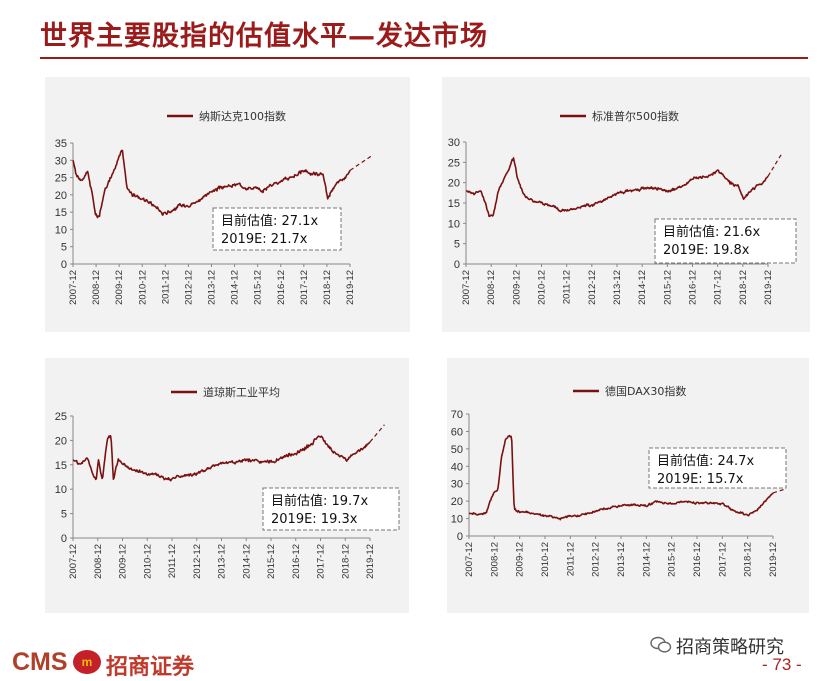 The height and width of the screenshot is (681, 834). Describe the element at coordinates (241, 392) in the screenshot. I see `legend-label: 道琼斯工业平均` at that location.